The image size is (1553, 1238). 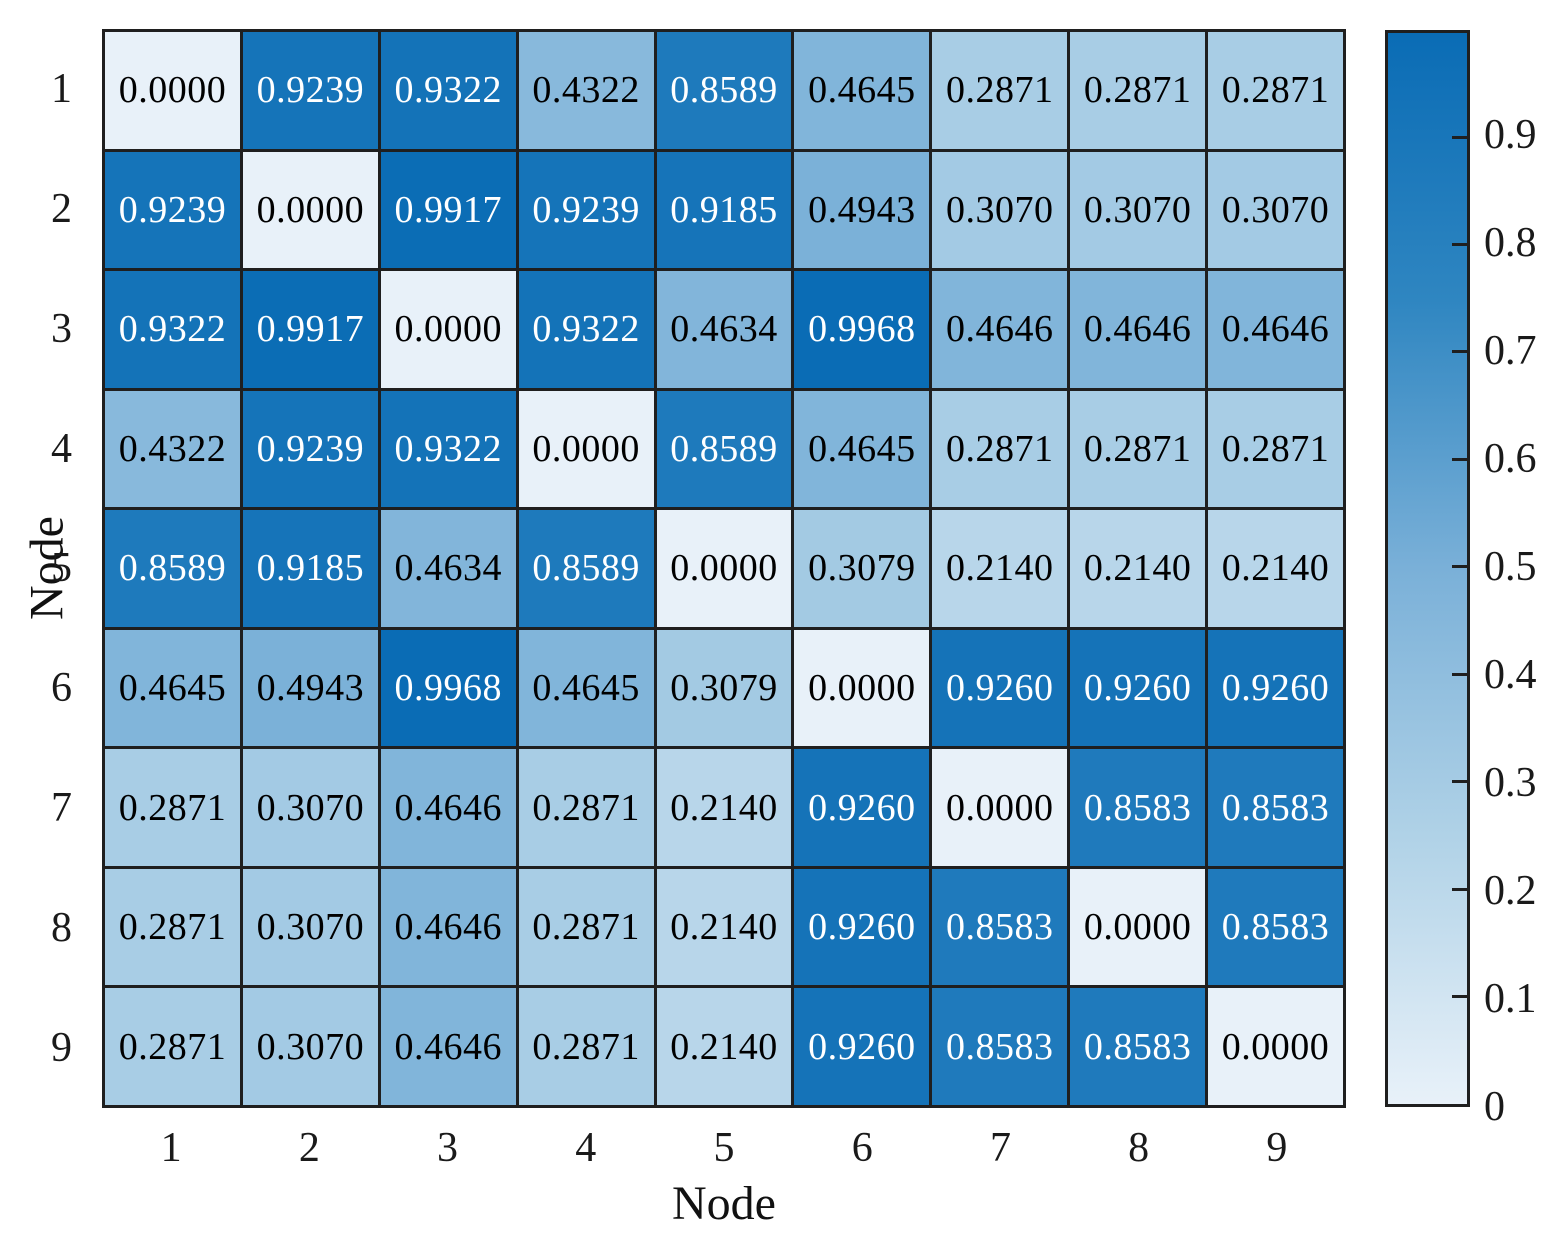 I want to click on x-tick-label: 6, so click(x=862, y=1148).